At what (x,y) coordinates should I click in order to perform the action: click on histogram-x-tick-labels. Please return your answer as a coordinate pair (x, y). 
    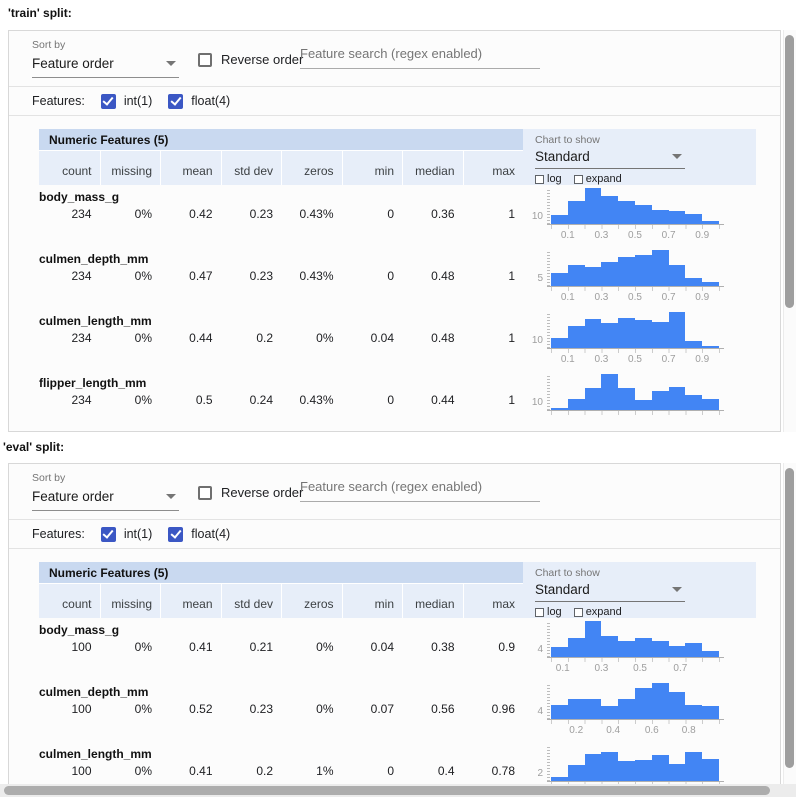
    Looking at the image, I should click on (635, 422).